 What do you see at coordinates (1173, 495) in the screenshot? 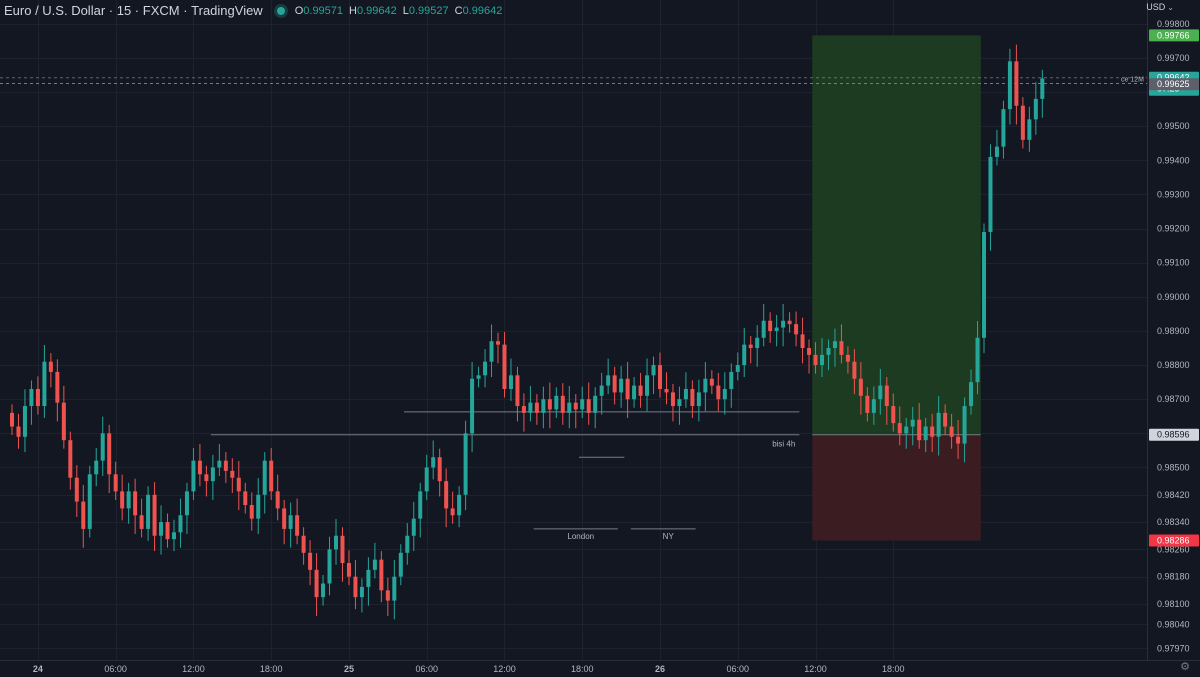
I see `price-axis-tick: 0.98420` at bounding box center [1173, 495].